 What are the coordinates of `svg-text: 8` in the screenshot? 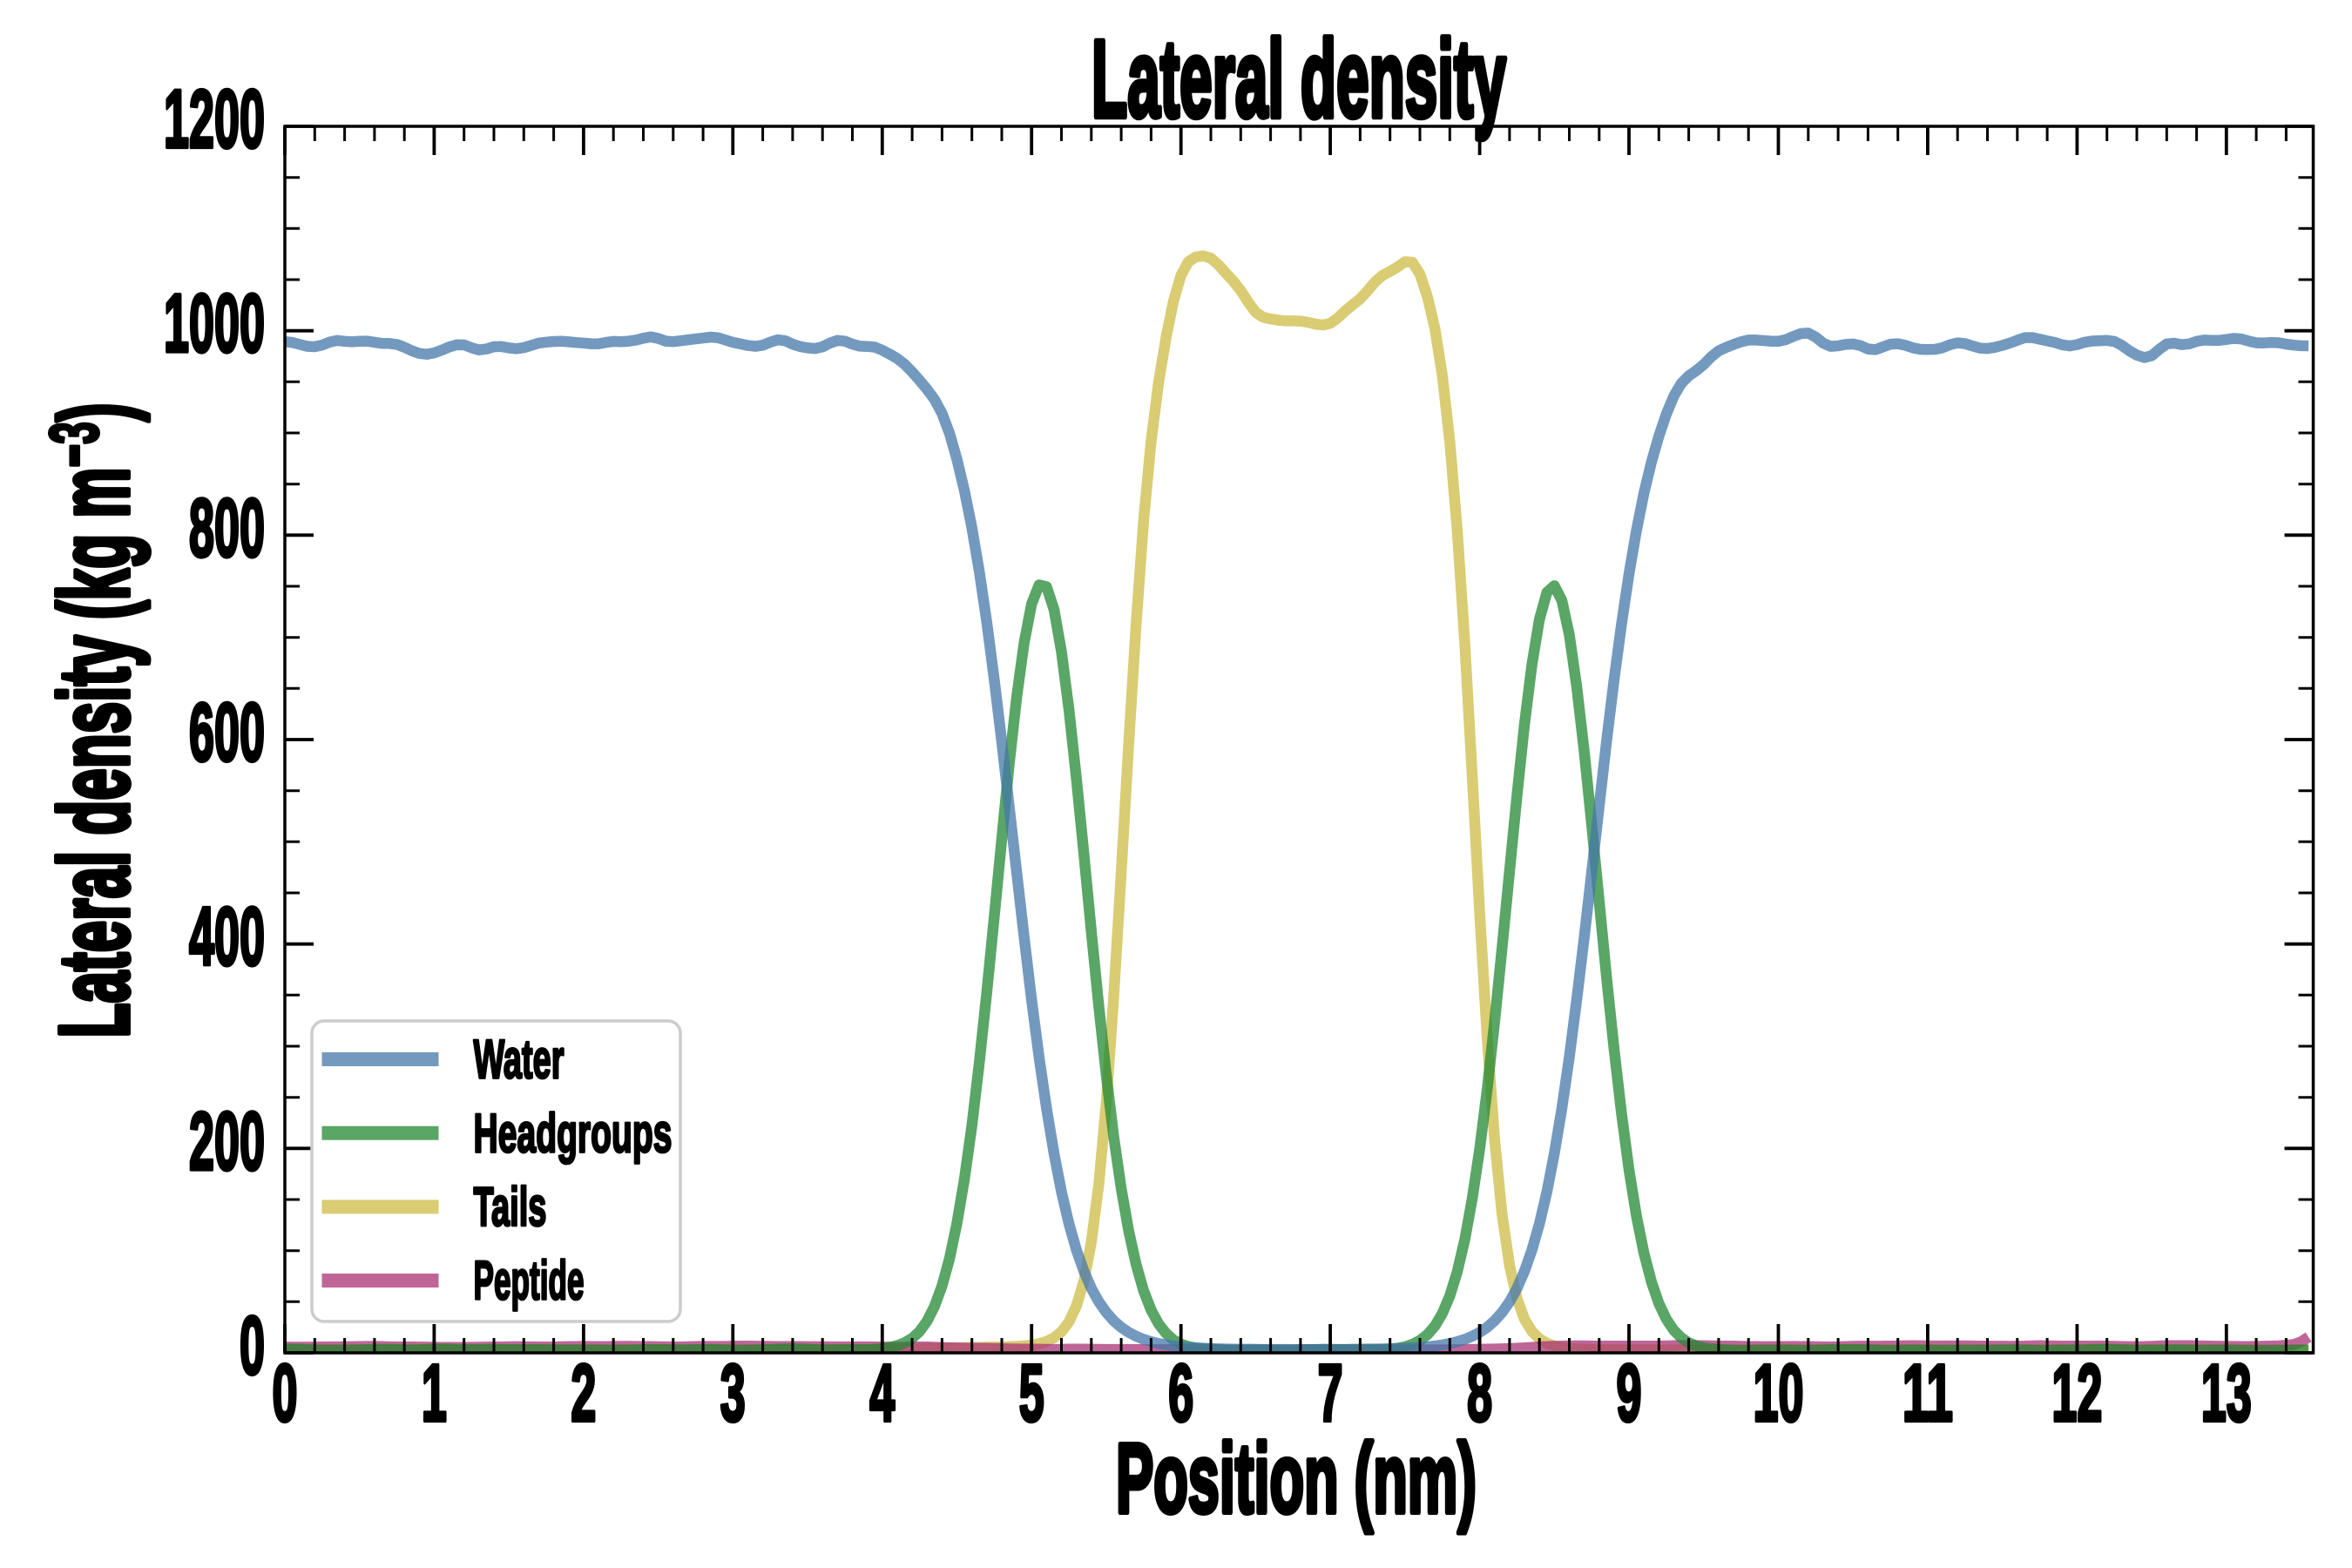 It's located at (1479, 1393).